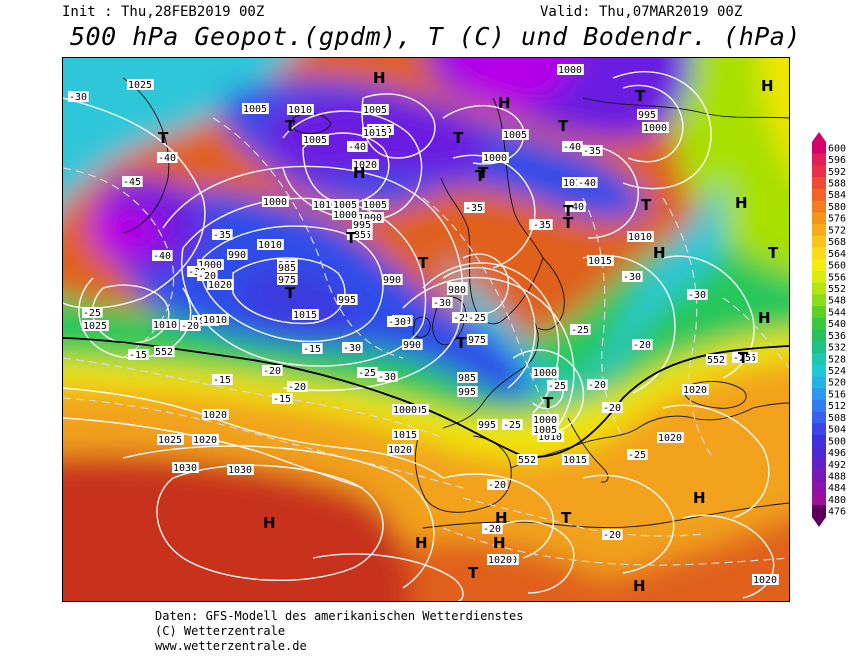  What do you see at coordinates (716, 360) in the screenshot?
I see `height-label: 552` at bounding box center [716, 360].